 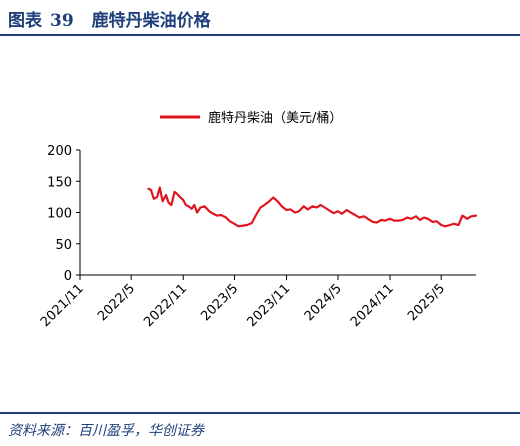 I want to click on y-tick-label: 100, so click(x=59, y=214).